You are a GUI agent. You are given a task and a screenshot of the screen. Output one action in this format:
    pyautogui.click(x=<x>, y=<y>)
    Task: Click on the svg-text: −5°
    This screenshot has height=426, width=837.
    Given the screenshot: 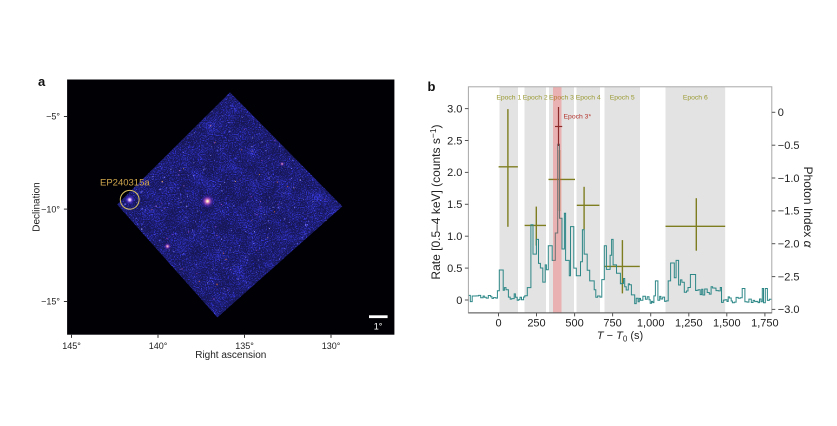 What is the action you would take?
    pyautogui.click(x=53, y=117)
    